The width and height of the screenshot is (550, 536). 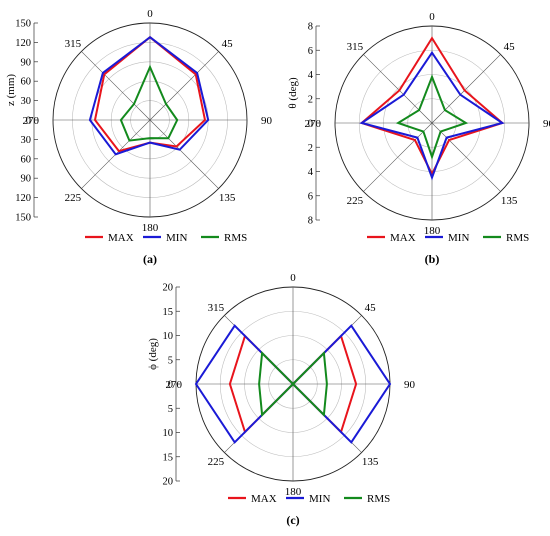 I want to click on series-max-line, so click(x=432, y=106).